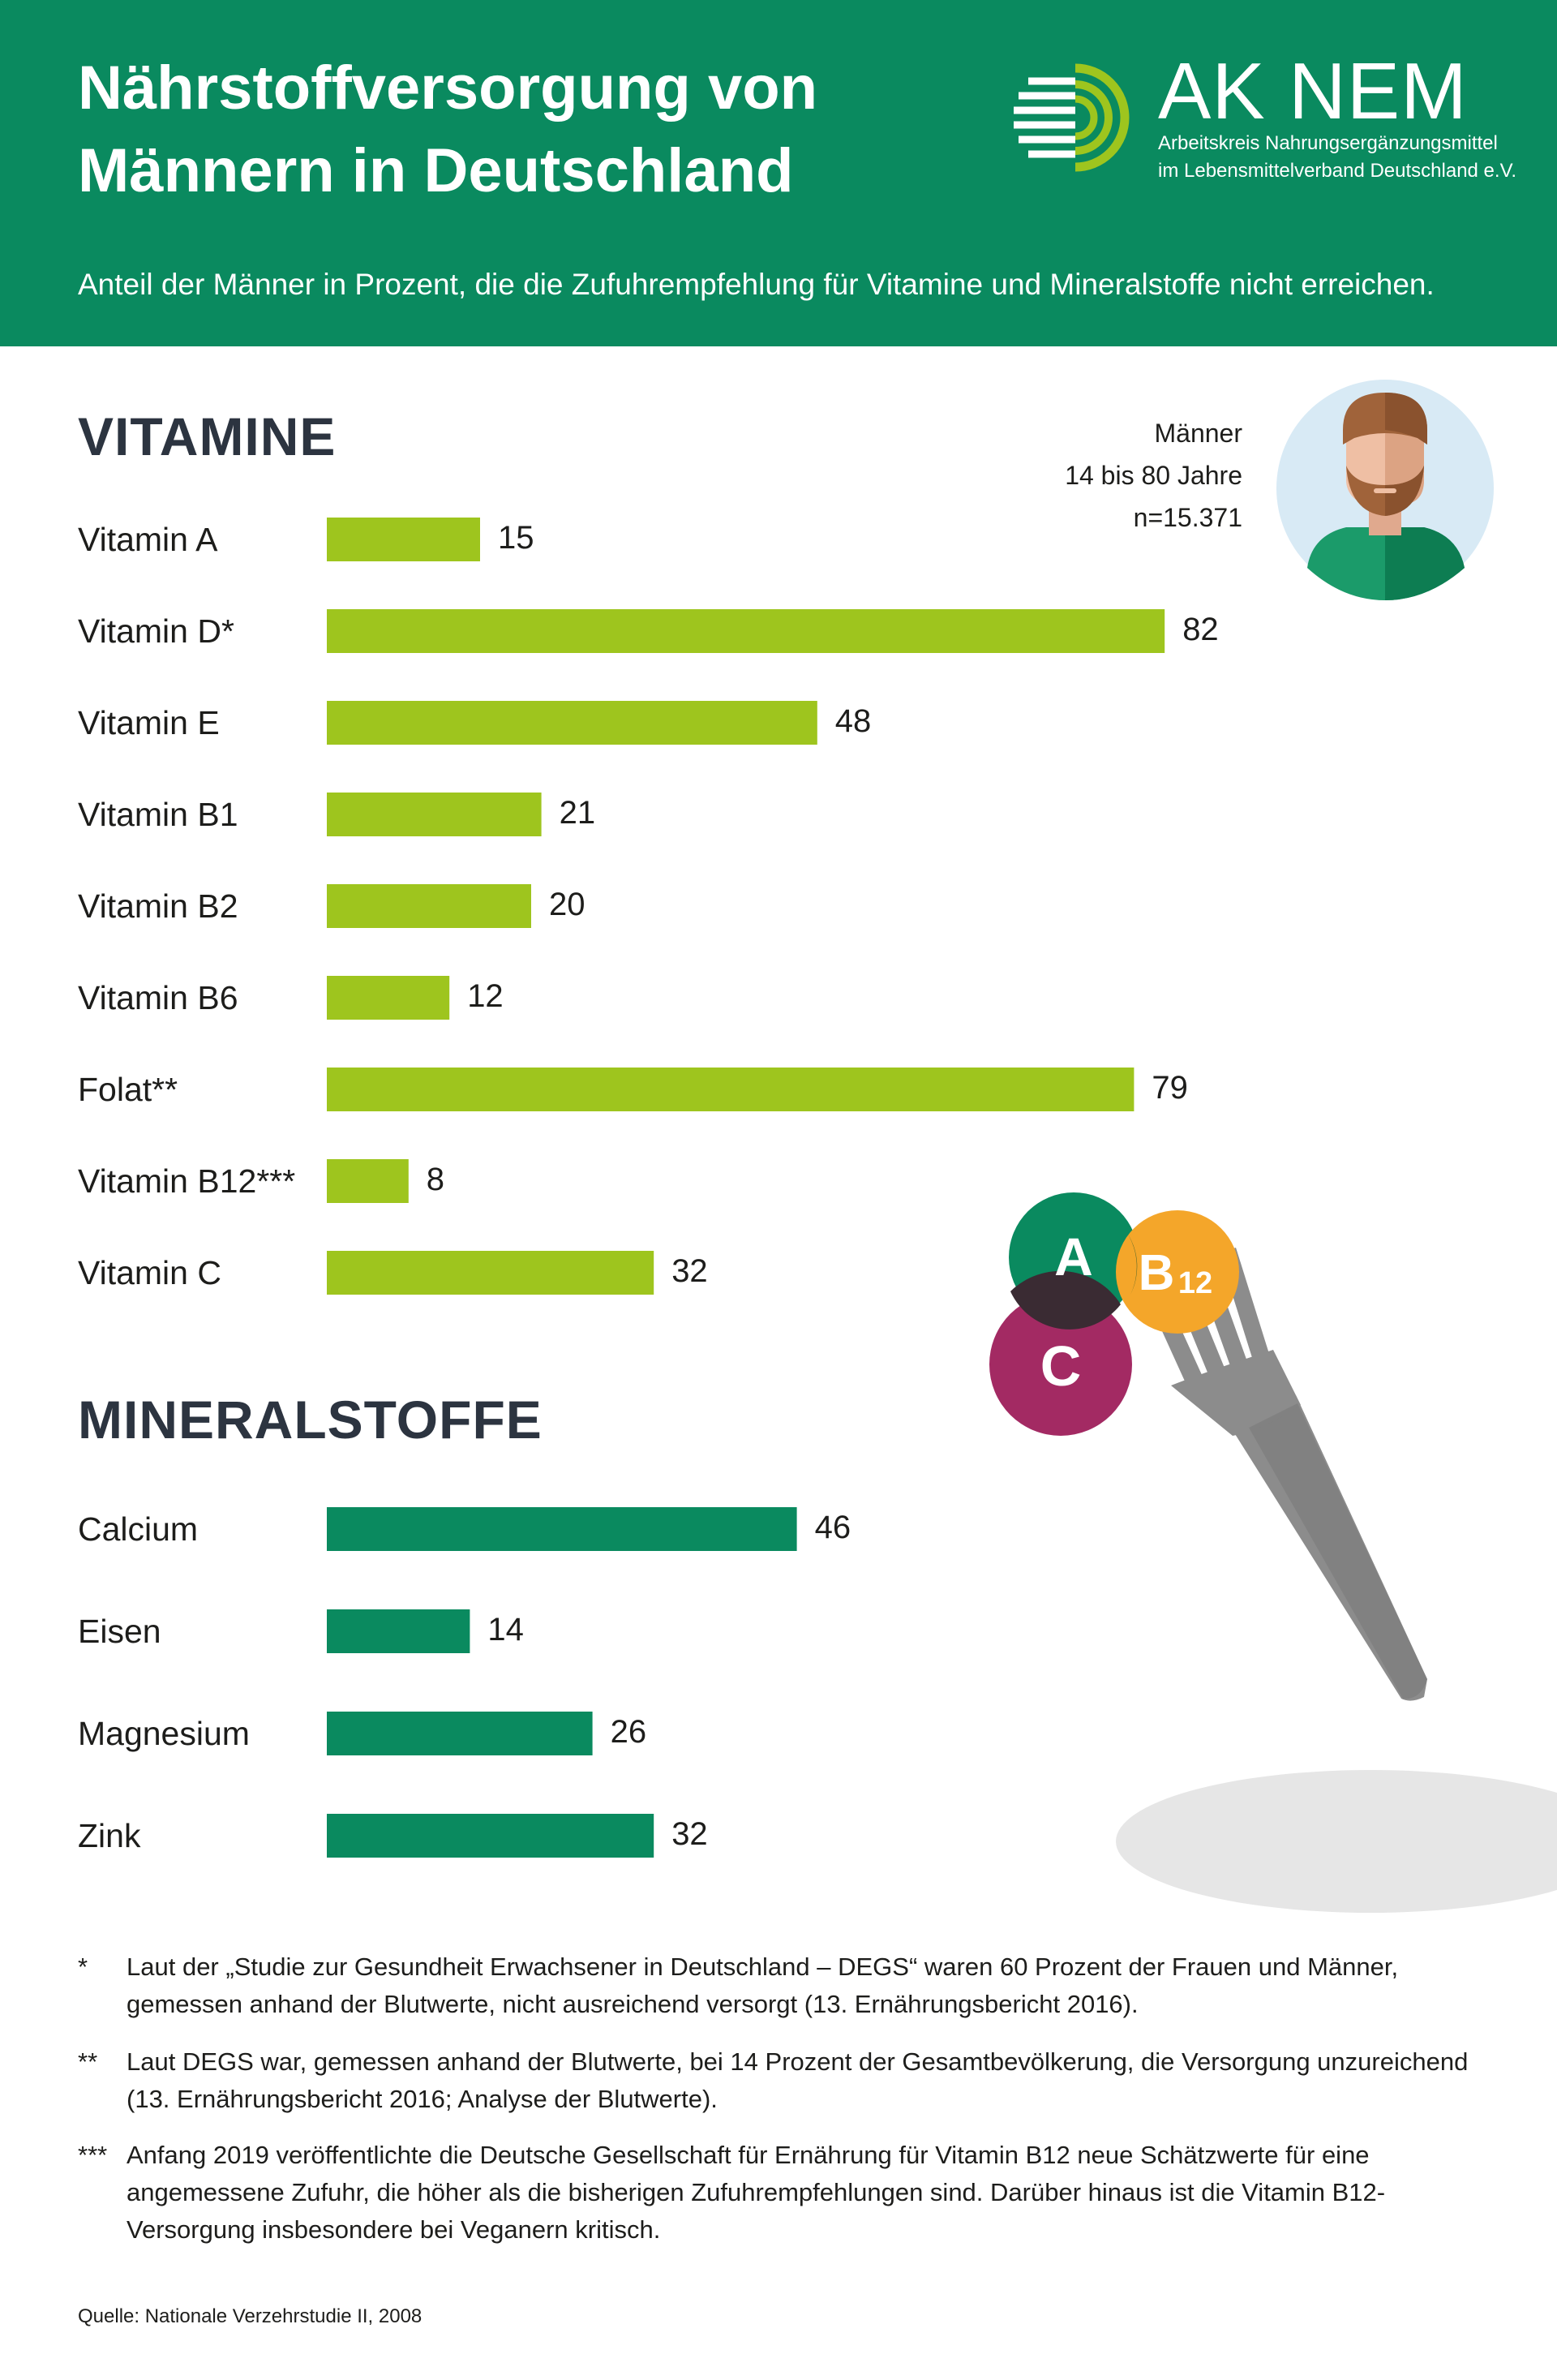 The width and height of the screenshot is (1557, 2380). I want to click on category-label-folat: Folat**, so click(128, 1090).